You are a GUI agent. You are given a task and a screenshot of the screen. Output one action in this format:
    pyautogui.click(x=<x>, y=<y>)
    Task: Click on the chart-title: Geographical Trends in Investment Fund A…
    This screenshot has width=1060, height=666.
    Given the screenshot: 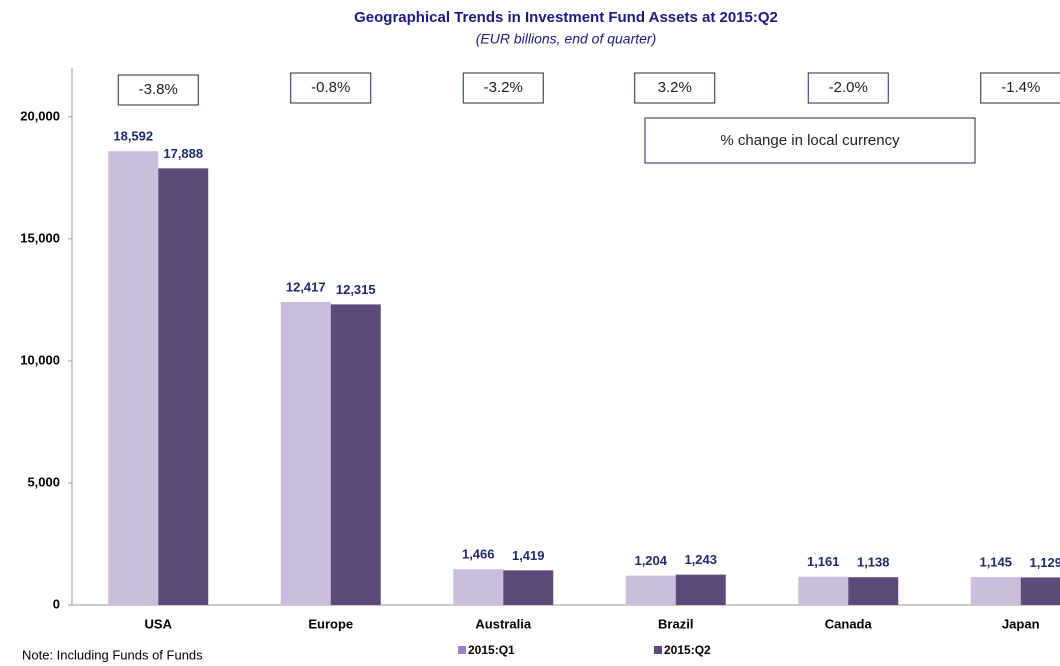 What is the action you would take?
    pyautogui.click(x=566, y=17)
    